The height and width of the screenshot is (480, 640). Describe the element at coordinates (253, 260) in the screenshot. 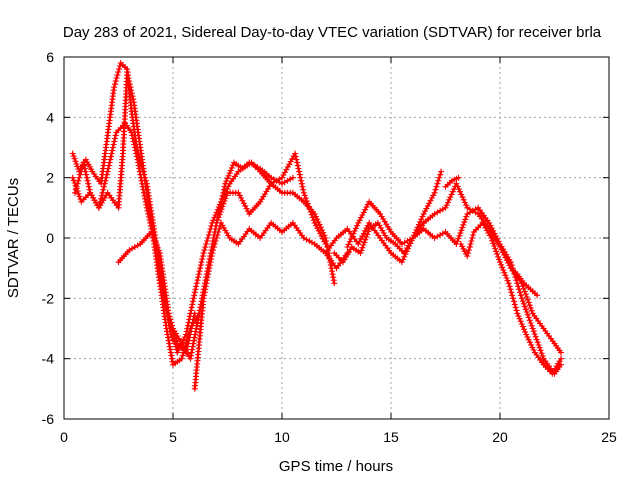

I see `series-line` at that location.